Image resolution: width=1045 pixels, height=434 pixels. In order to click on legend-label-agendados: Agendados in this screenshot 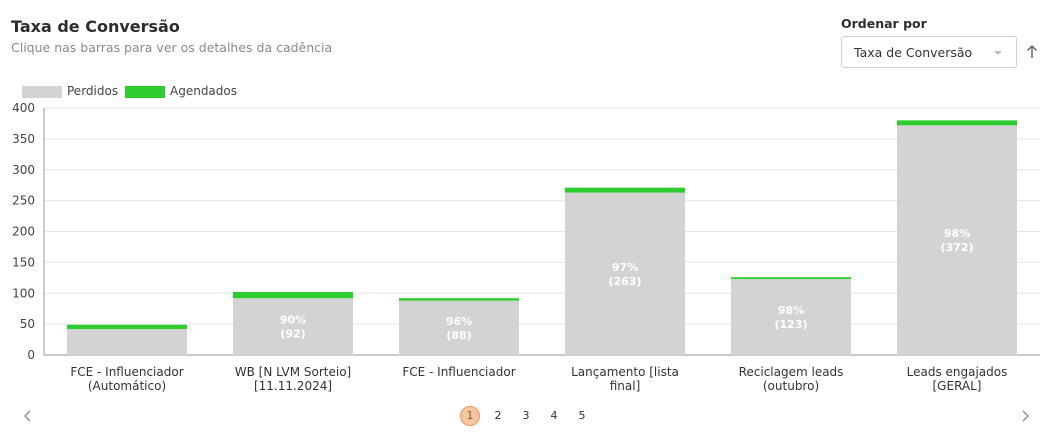, I will do `click(203, 91)`.